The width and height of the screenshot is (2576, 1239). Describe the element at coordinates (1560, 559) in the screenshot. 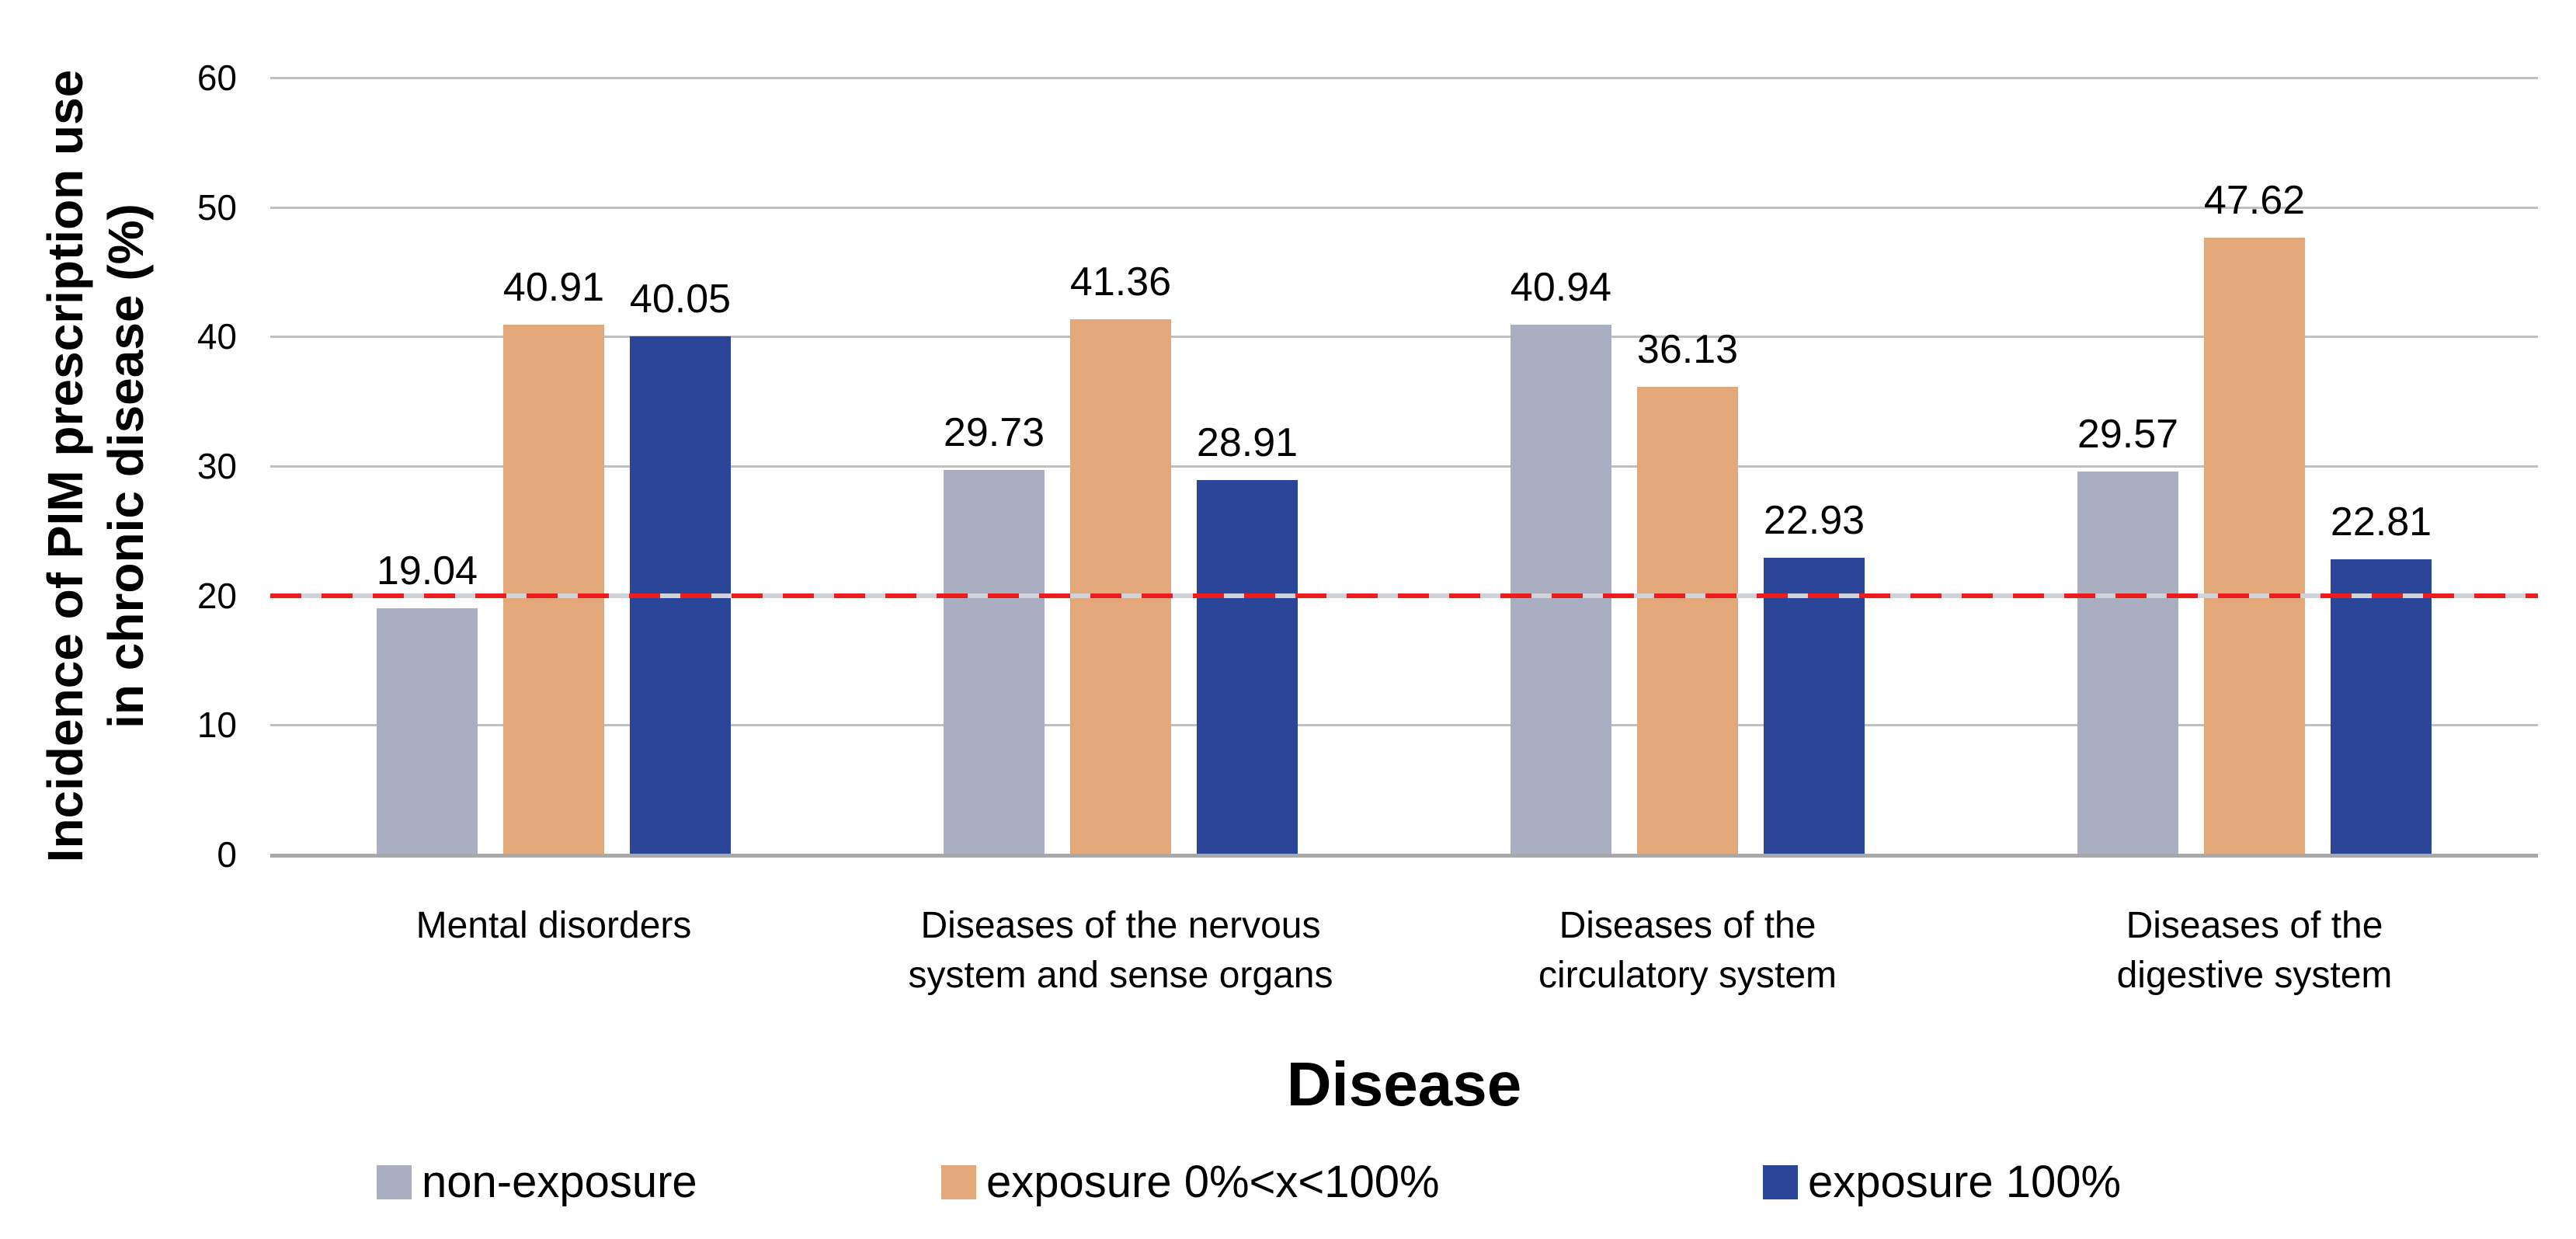

I see `bar: 40.94` at that location.